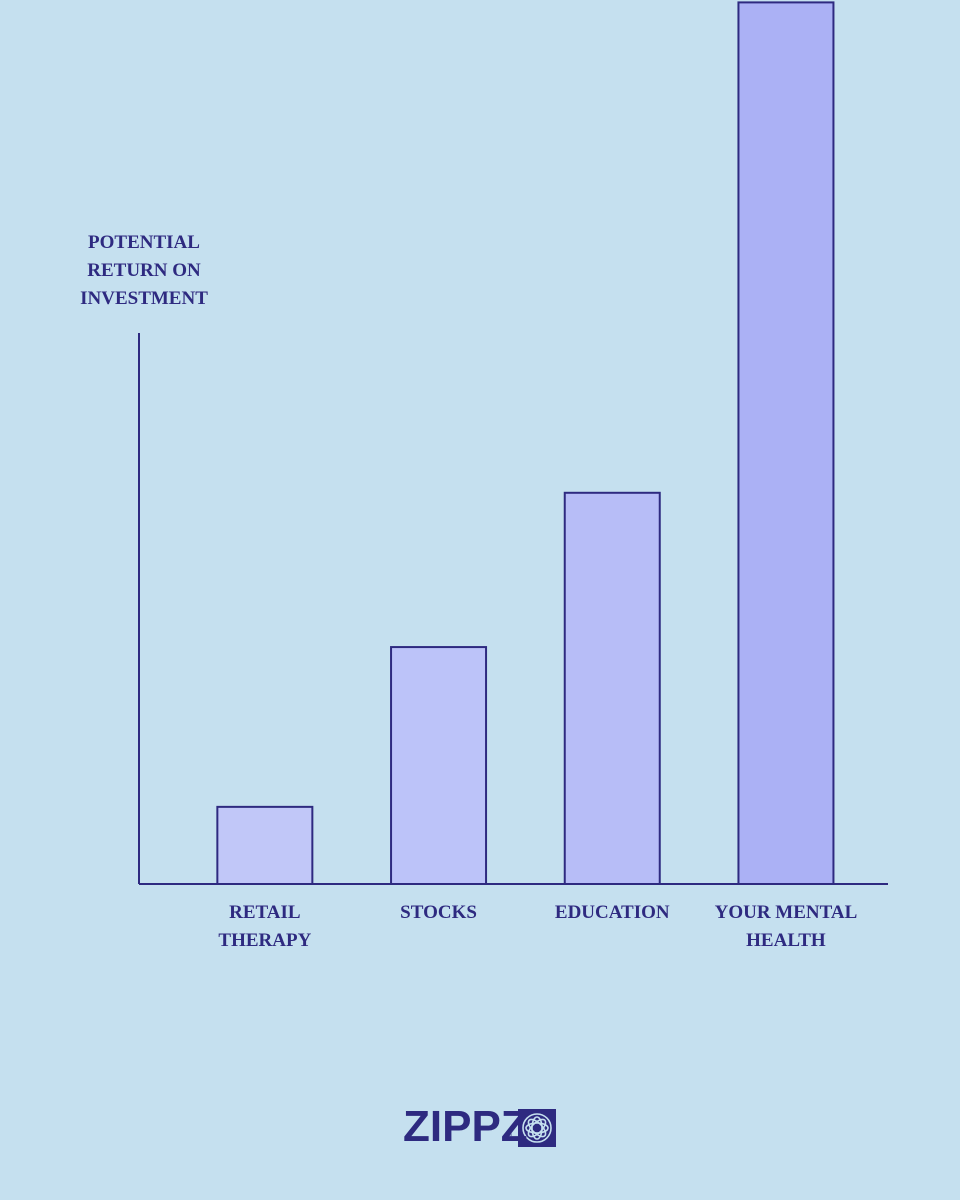 The image size is (960, 1200). I want to click on logo-icon, so click(537, 1128).